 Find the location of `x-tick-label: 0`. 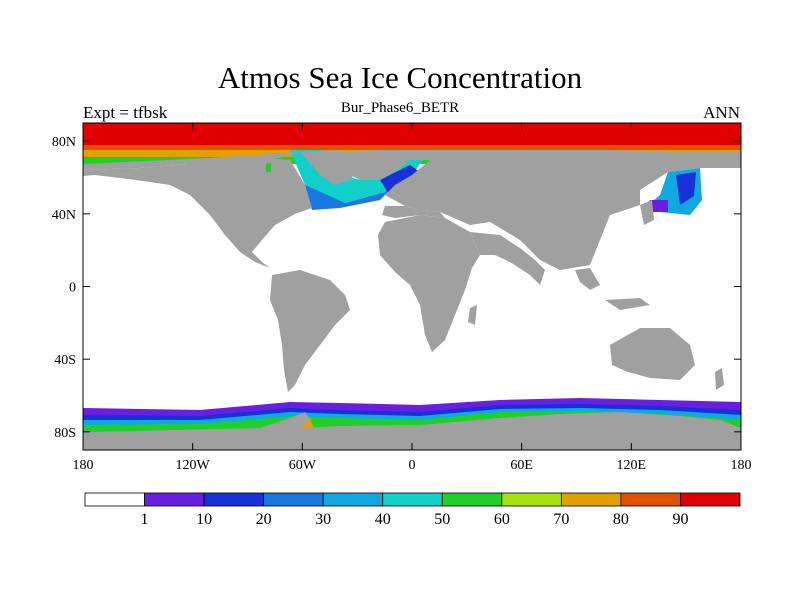

x-tick-label: 0 is located at coordinates (412, 465).